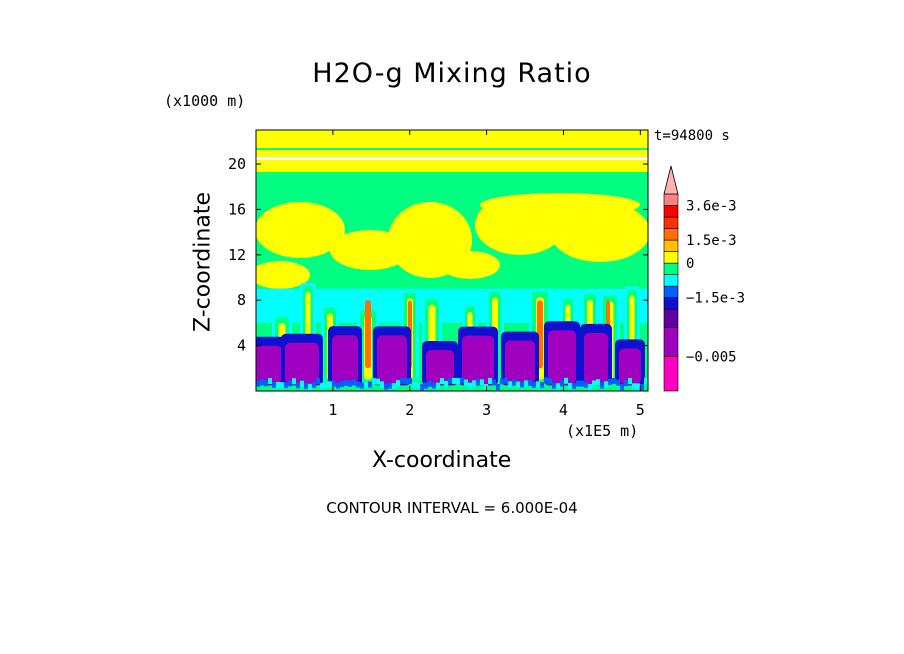 Image resolution: width=904 pixels, height=654 pixels. Describe the element at coordinates (692, 136) in the screenshot. I see `time-label: t=94800 s` at that location.